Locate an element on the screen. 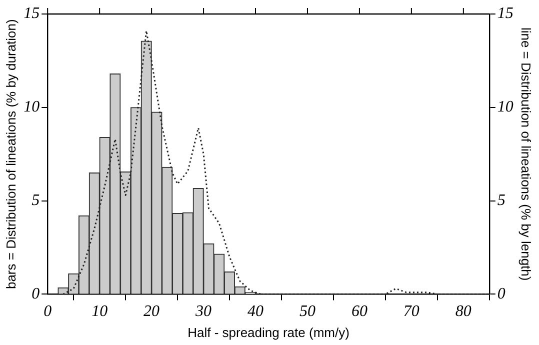 The width and height of the screenshot is (539, 345). y2-tick-label: 10 is located at coordinates (505, 107).